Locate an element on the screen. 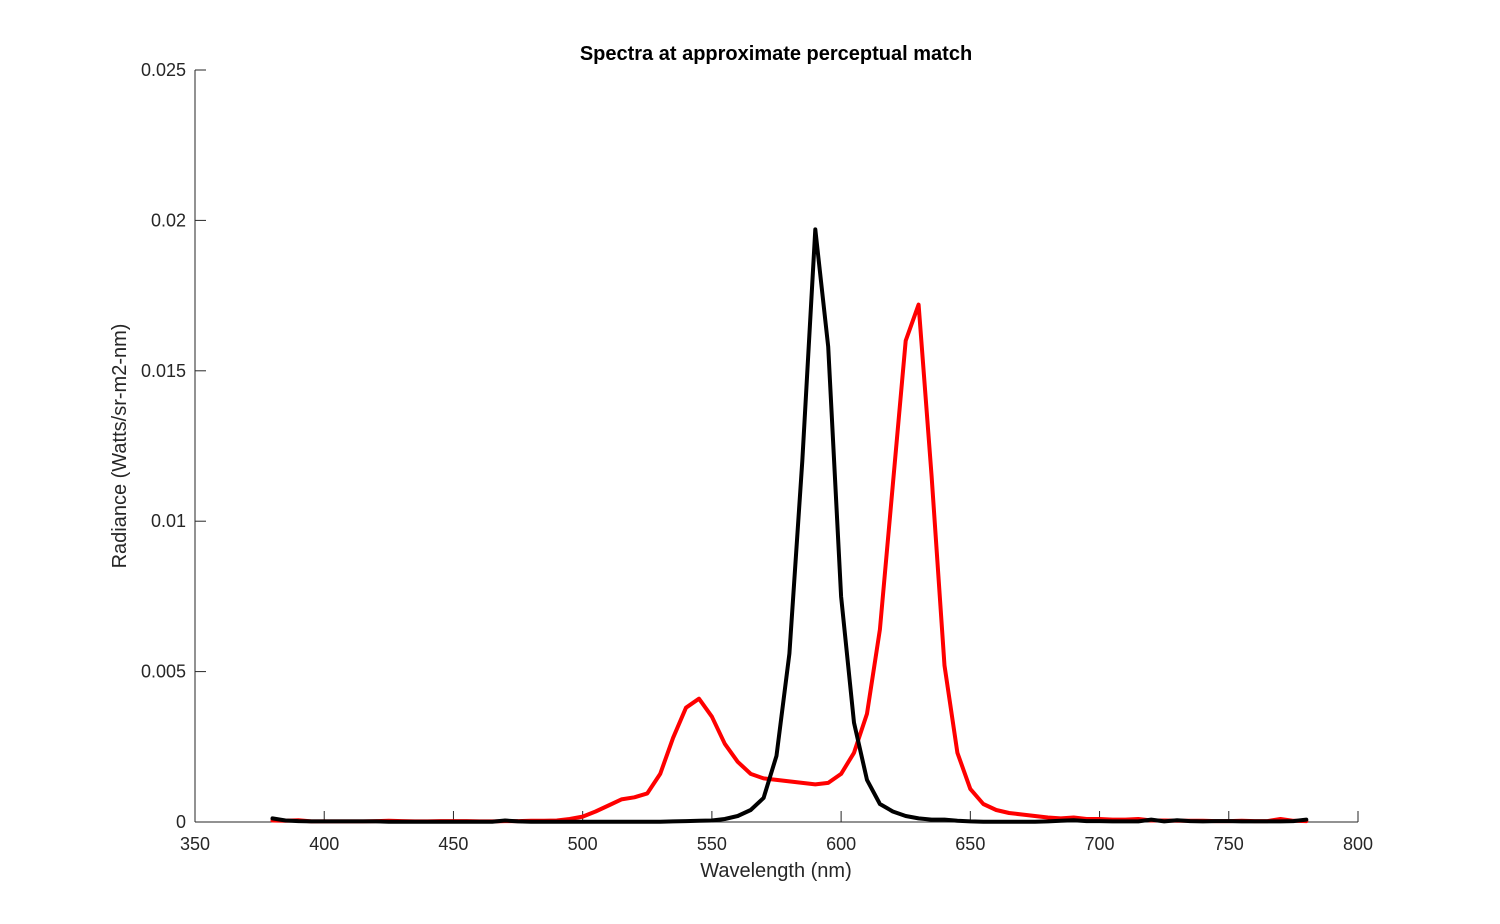 The width and height of the screenshot is (1500, 924). y-tick-label: 0.01 is located at coordinates (168, 521).